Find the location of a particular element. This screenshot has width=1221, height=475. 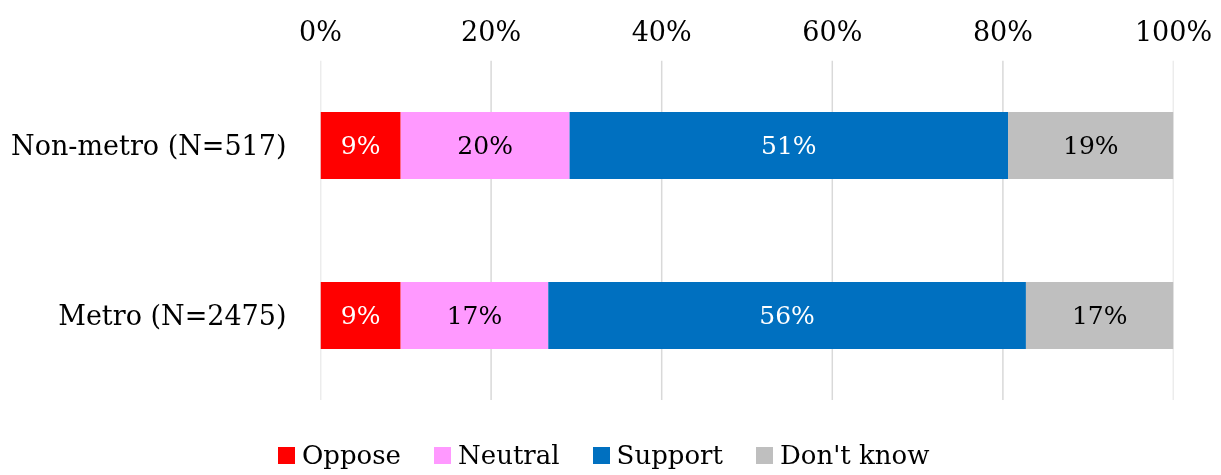

data-label: 19% is located at coordinates (1090, 145).